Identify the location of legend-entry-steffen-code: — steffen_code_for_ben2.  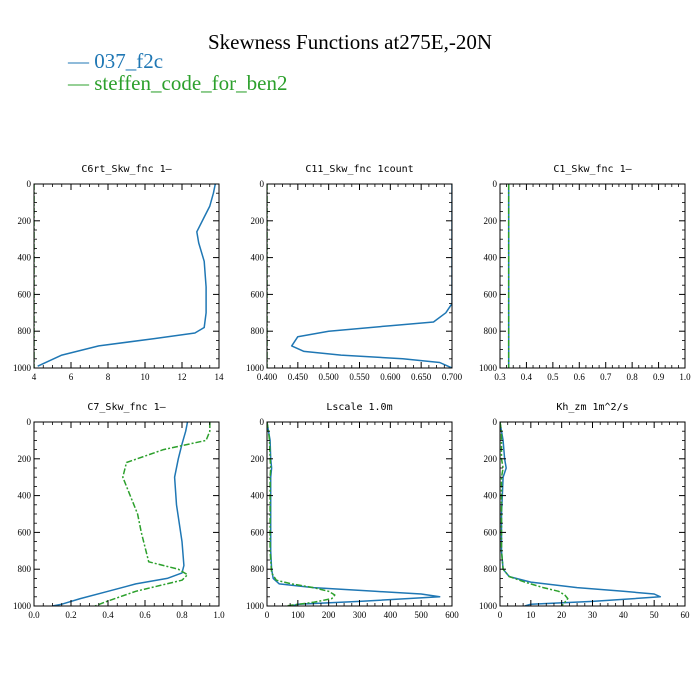
(177, 83).